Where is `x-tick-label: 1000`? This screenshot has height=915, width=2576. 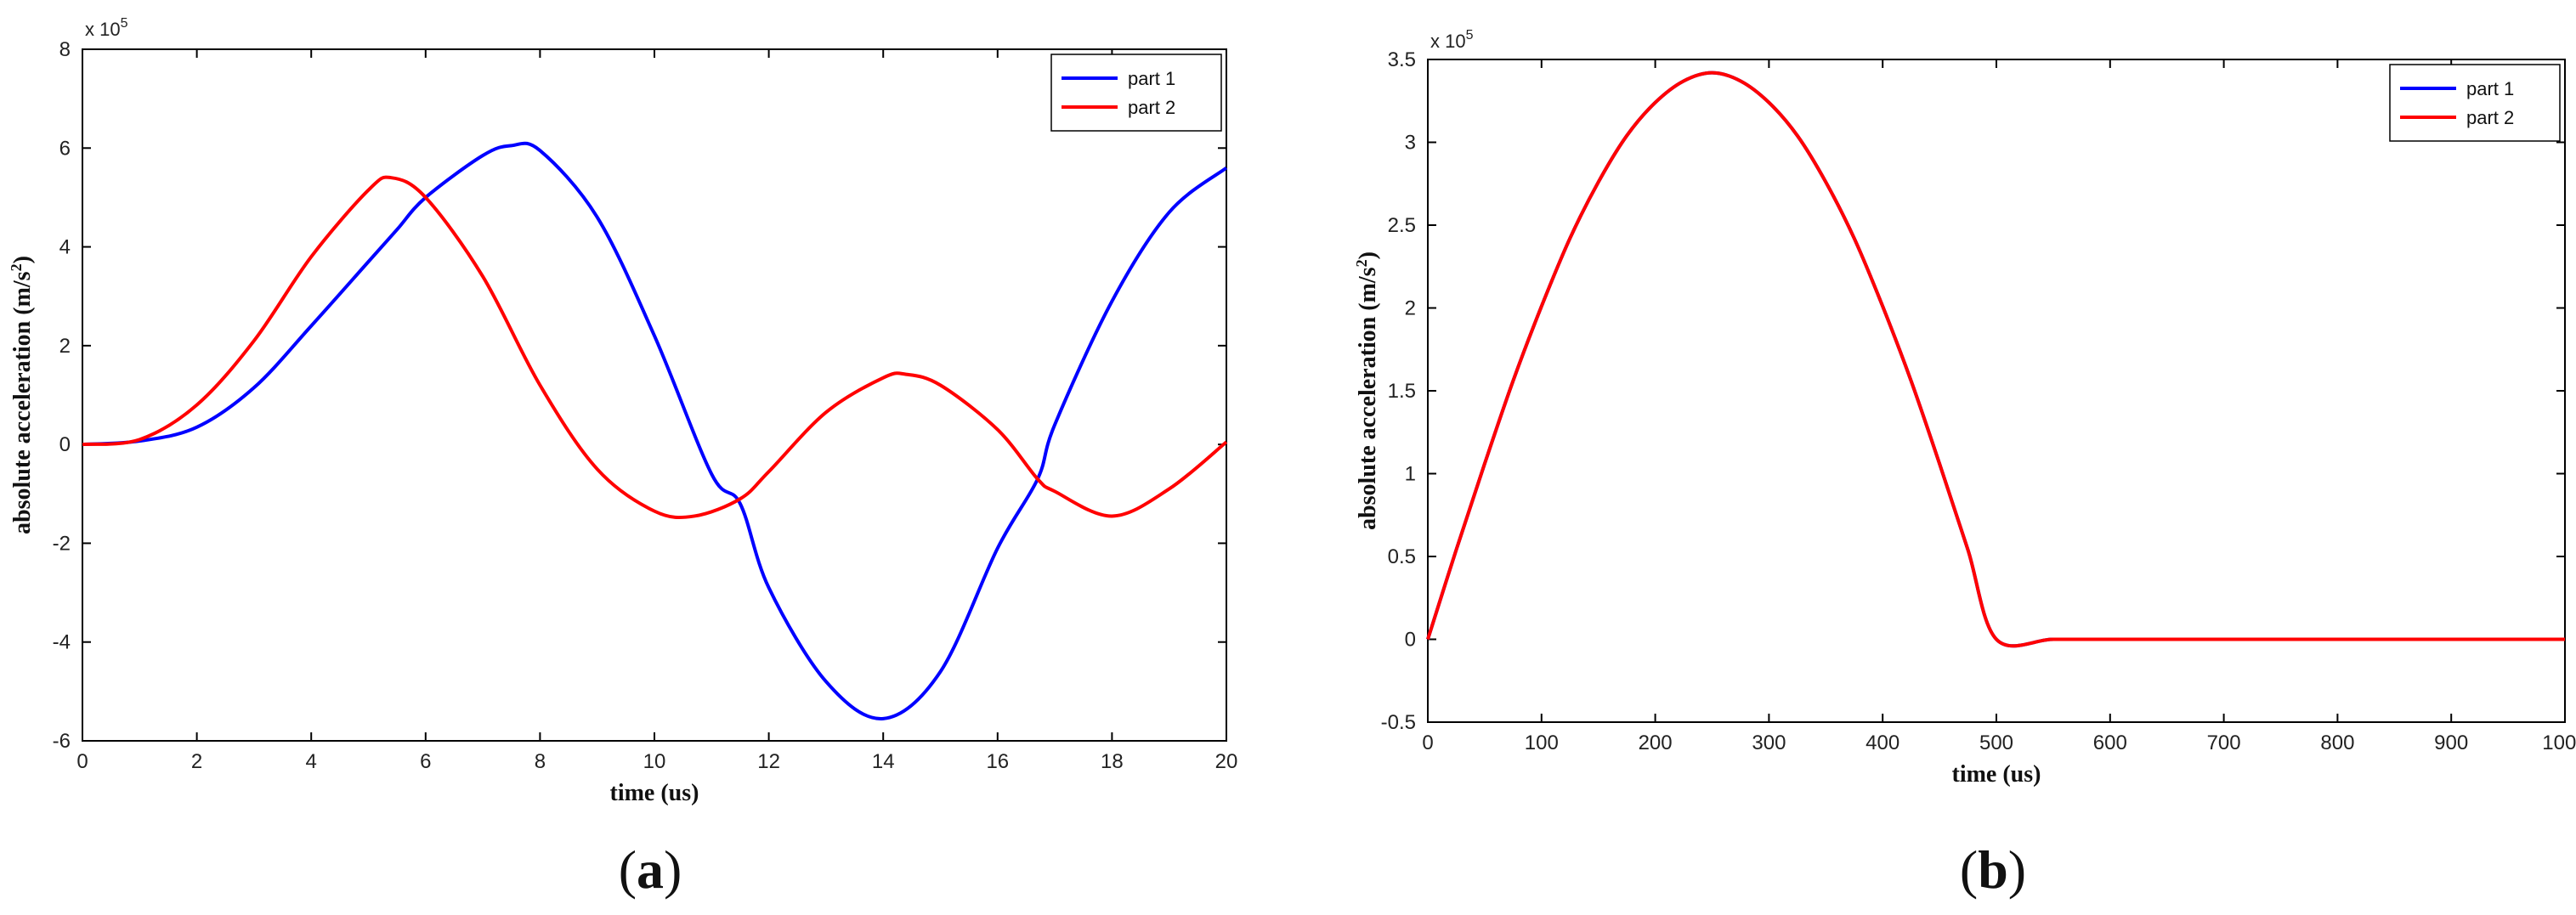 x-tick-label: 1000 is located at coordinates (2559, 743).